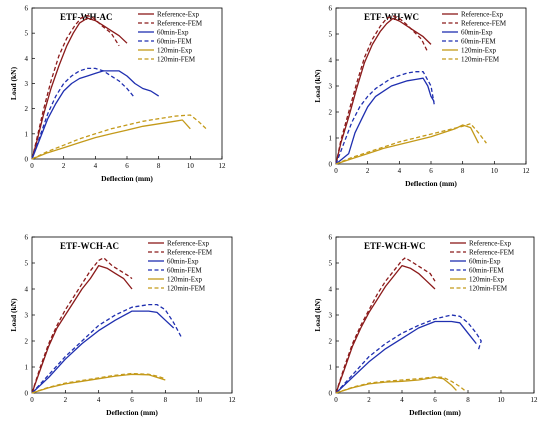  What do you see at coordinates (331, 87) in the screenshot?
I see `y-tick-label: 3` at bounding box center [331, 87].